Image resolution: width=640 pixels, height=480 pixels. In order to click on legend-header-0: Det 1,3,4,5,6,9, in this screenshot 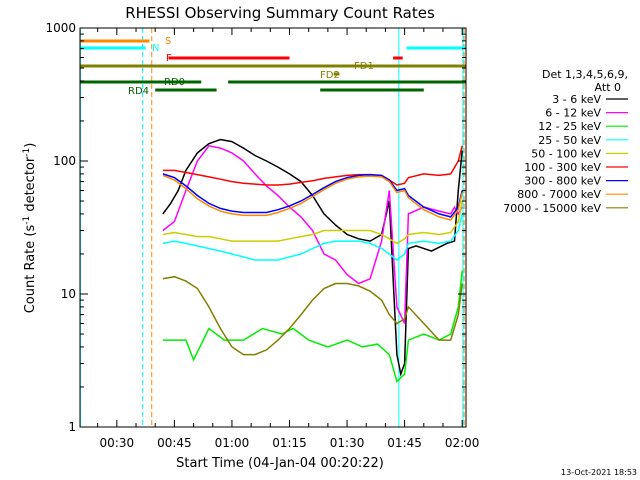, I will do `click(585, 74)`.